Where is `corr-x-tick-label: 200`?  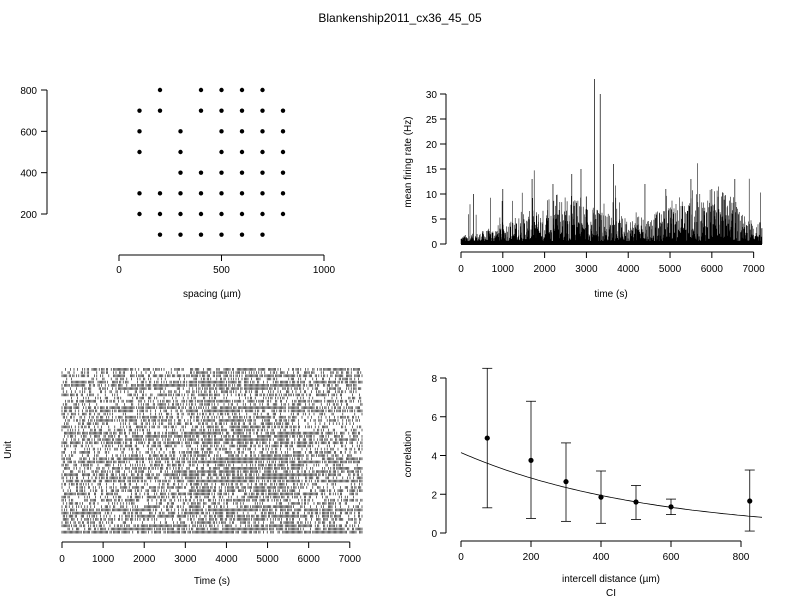
corr-x-tick-label: 200 is located at coordinates (531, 557).